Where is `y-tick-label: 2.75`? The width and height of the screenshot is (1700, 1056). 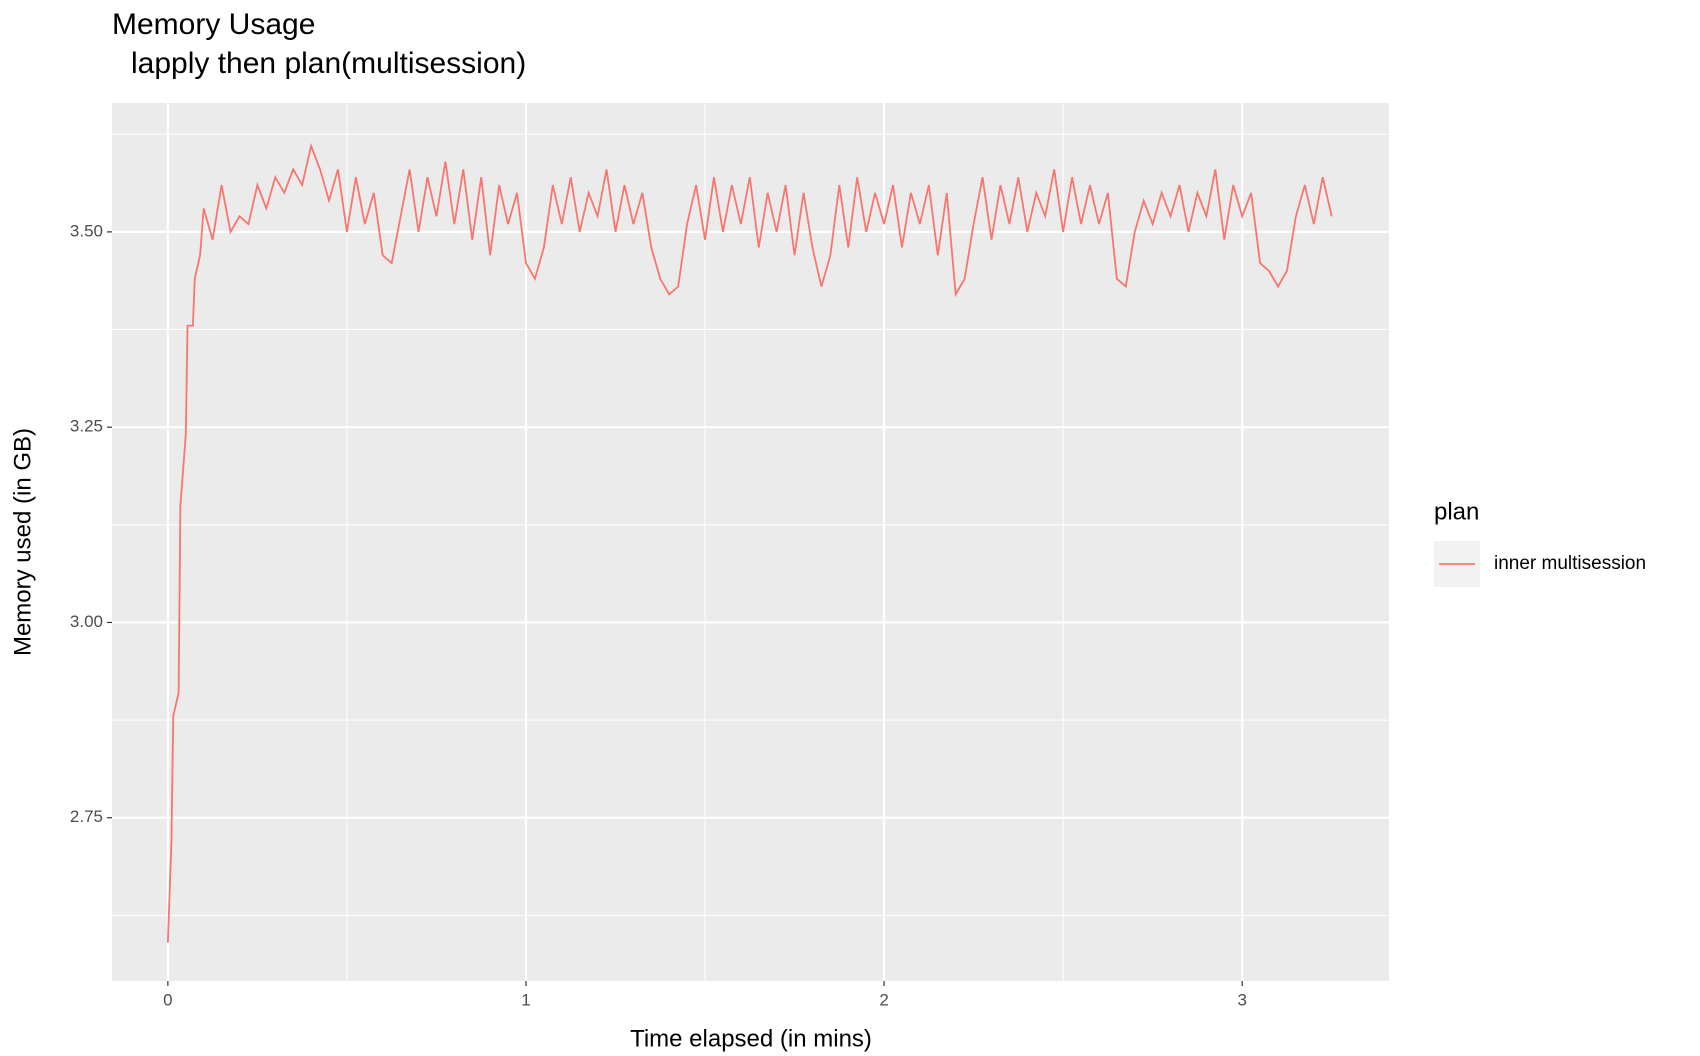
y-tick-label: 2.75 is located at coordinates (86, 816).